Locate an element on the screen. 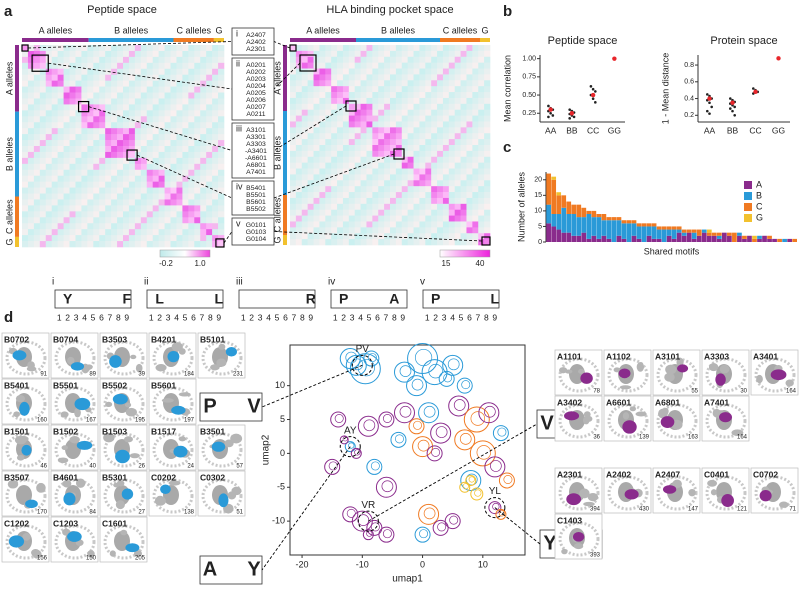 This screenshot has height=603, width=800. pocket-highlight is located at coordinates (82, 404).